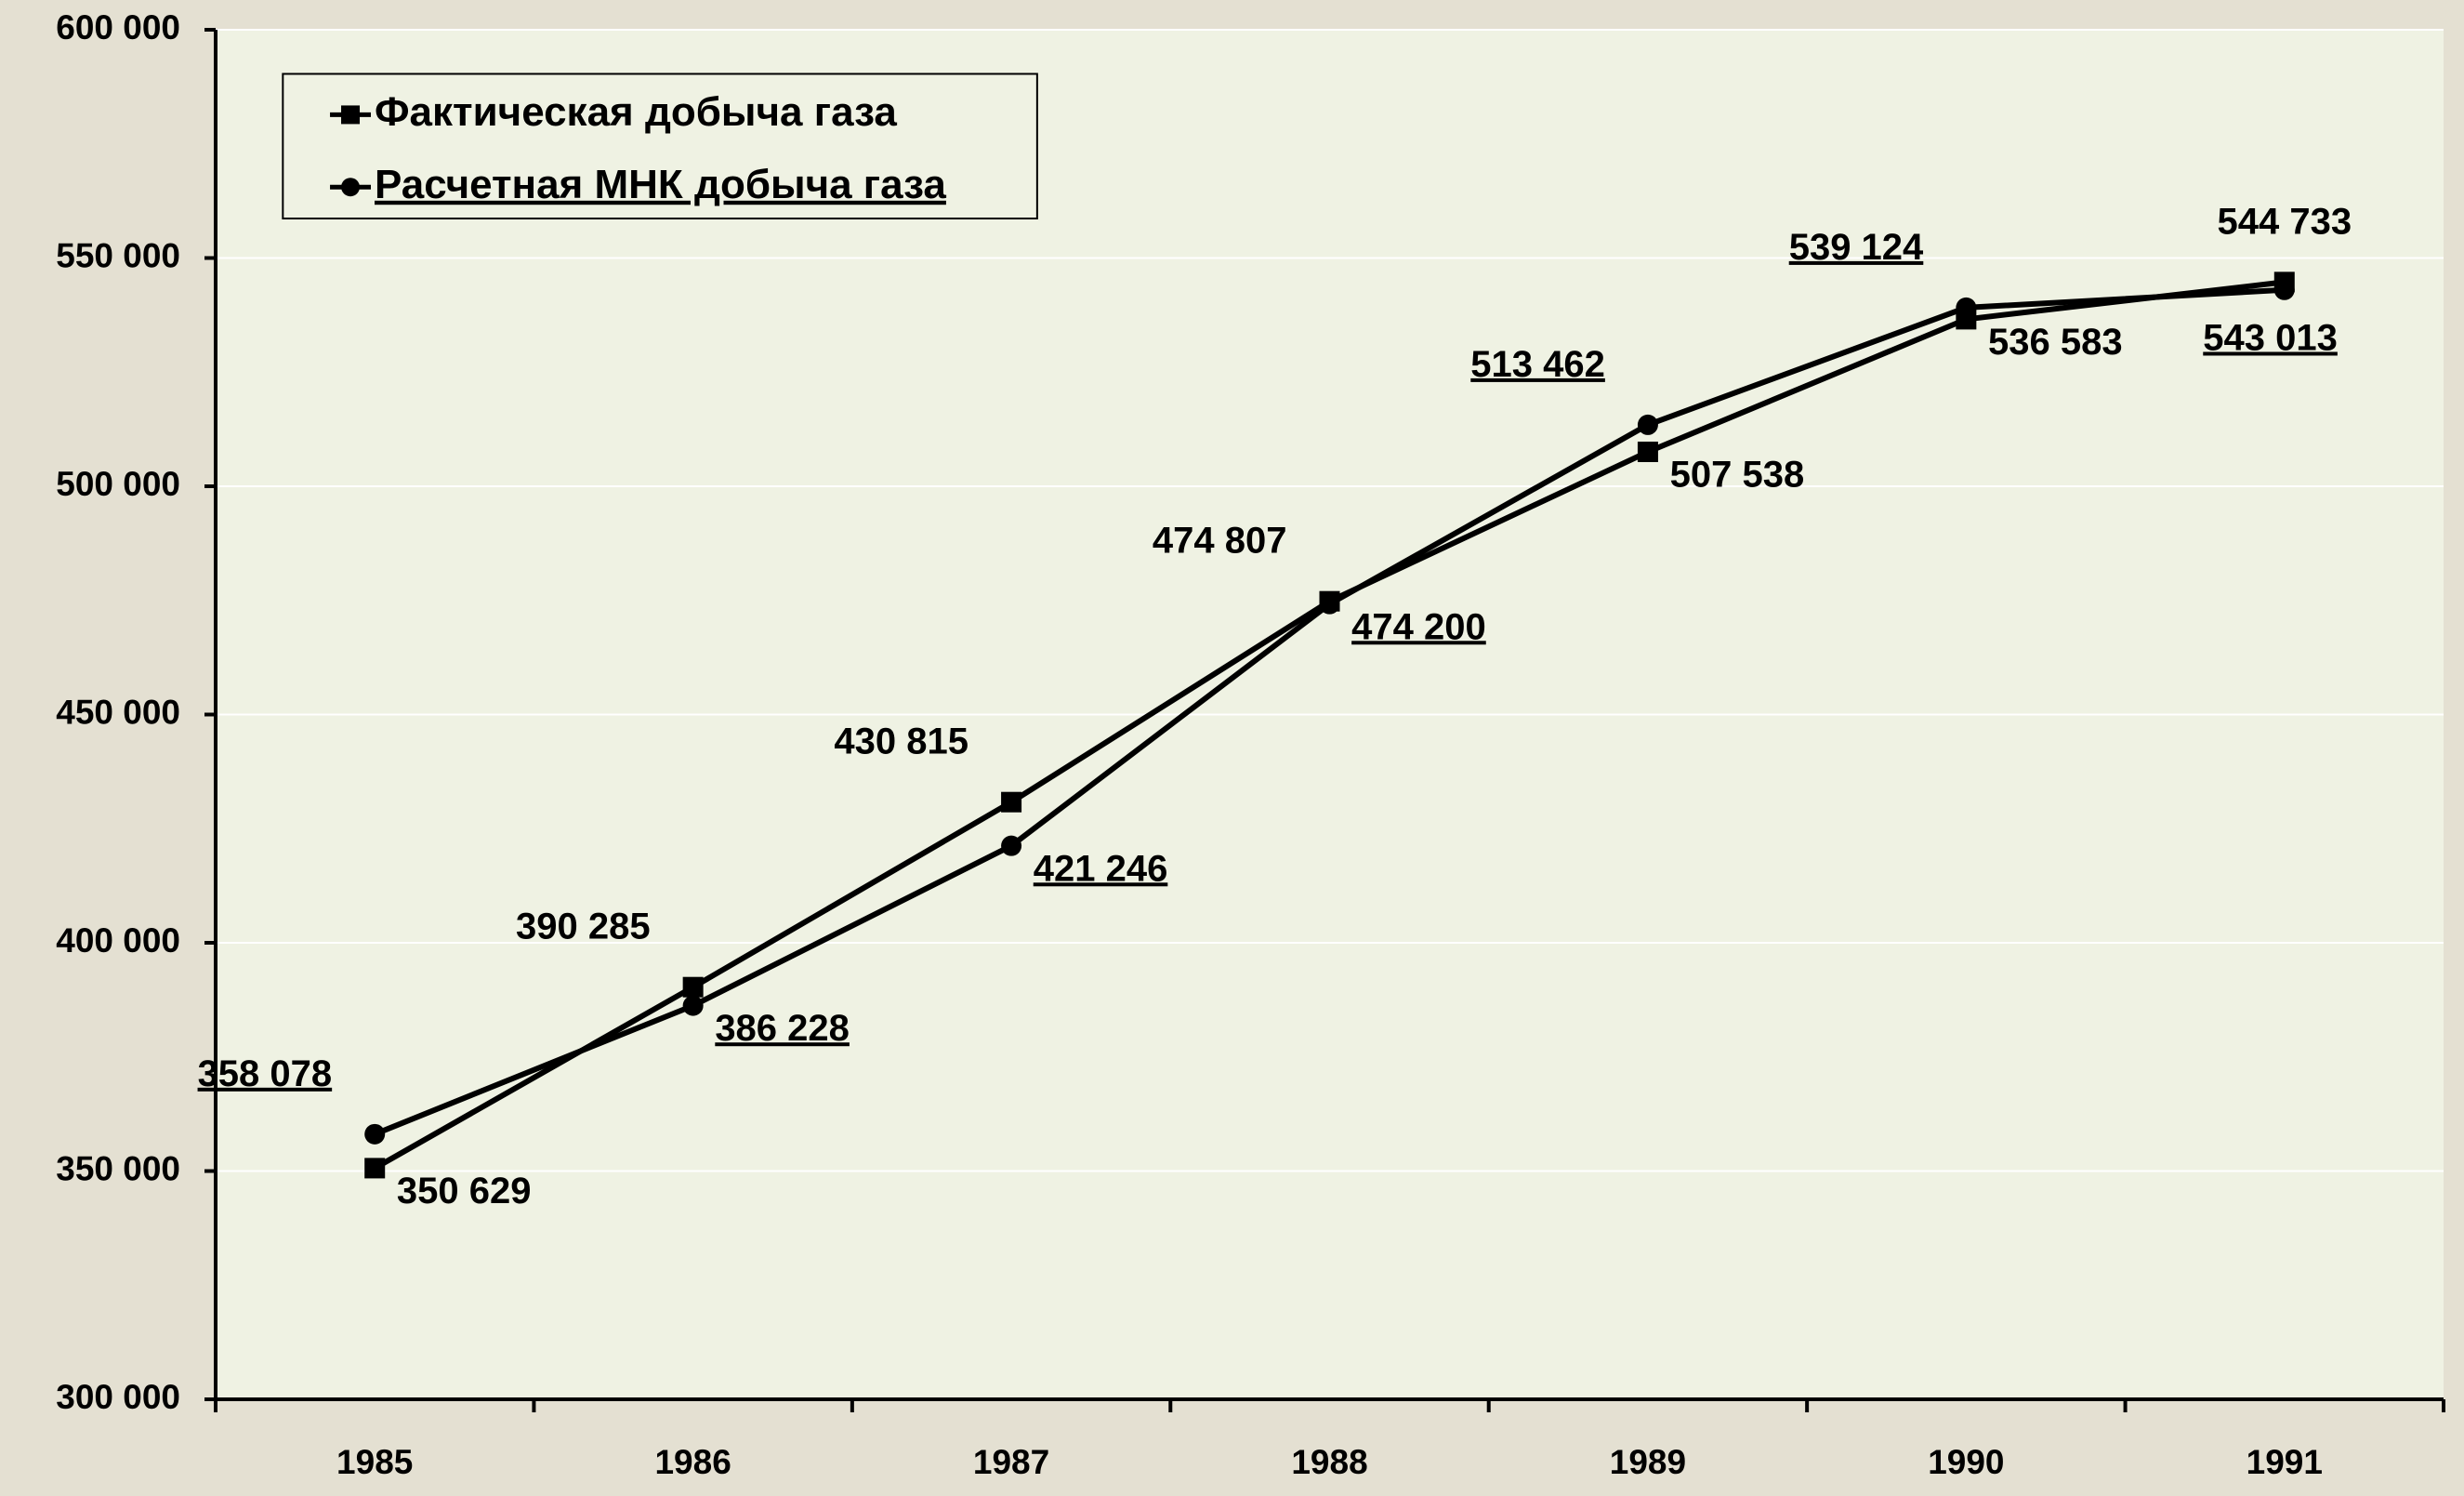  I want to click on legend-box, so click(660, 146).